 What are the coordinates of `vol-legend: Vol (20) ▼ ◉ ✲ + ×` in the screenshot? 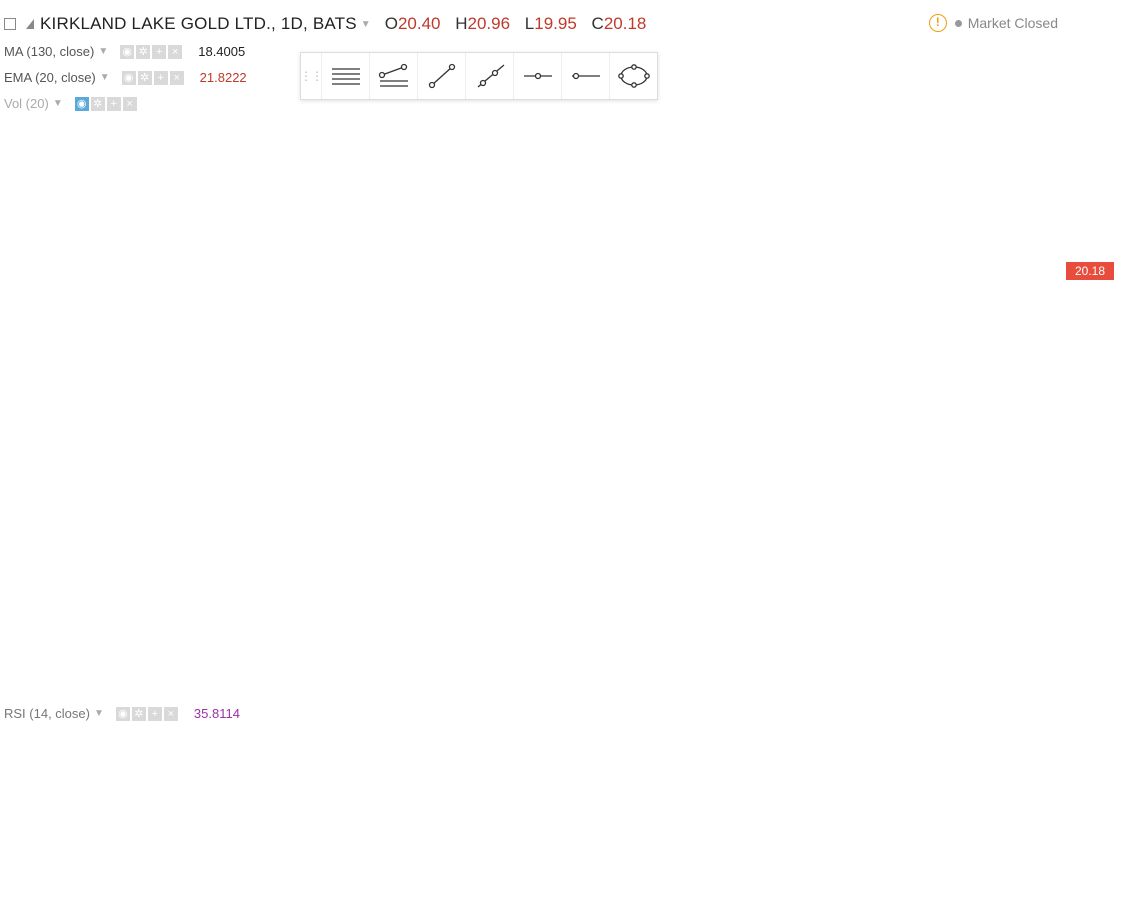 It's located at (71, 103).